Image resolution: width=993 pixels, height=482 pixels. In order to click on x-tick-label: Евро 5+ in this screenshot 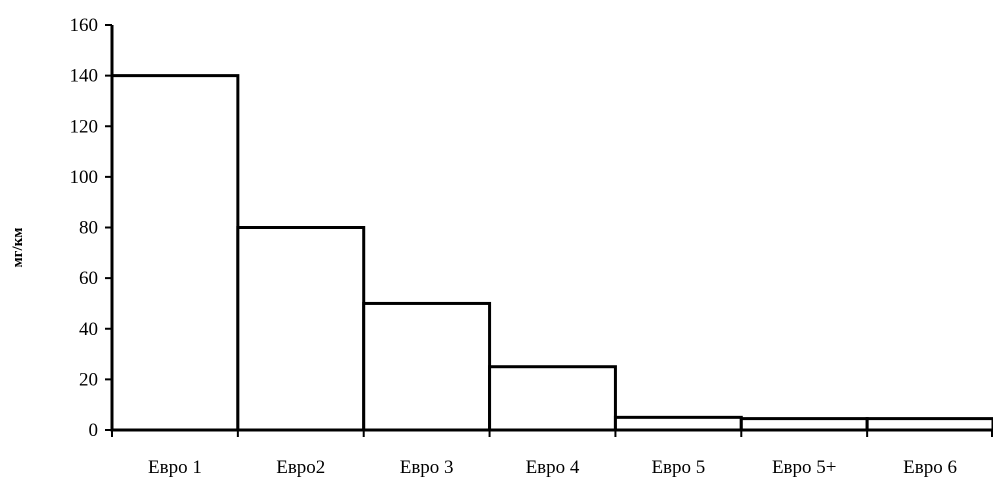, I will do `click(804, 467)`.